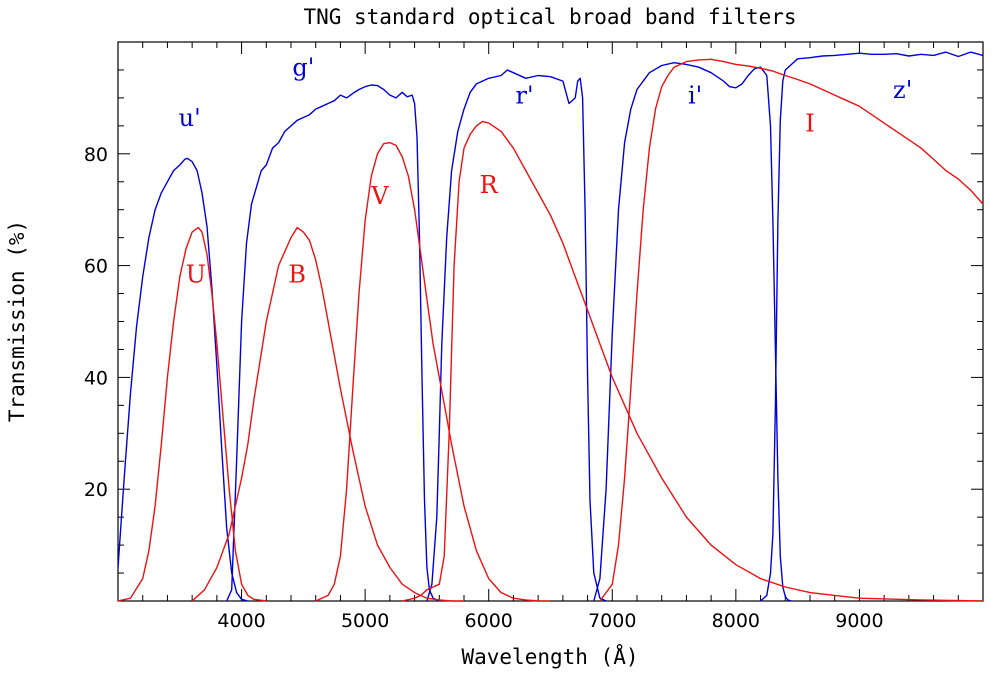 The image size is (997, 675). Describe the element at coordinates (96, 267) in the screenshot. I see `y-tick-label: 60` at that location.